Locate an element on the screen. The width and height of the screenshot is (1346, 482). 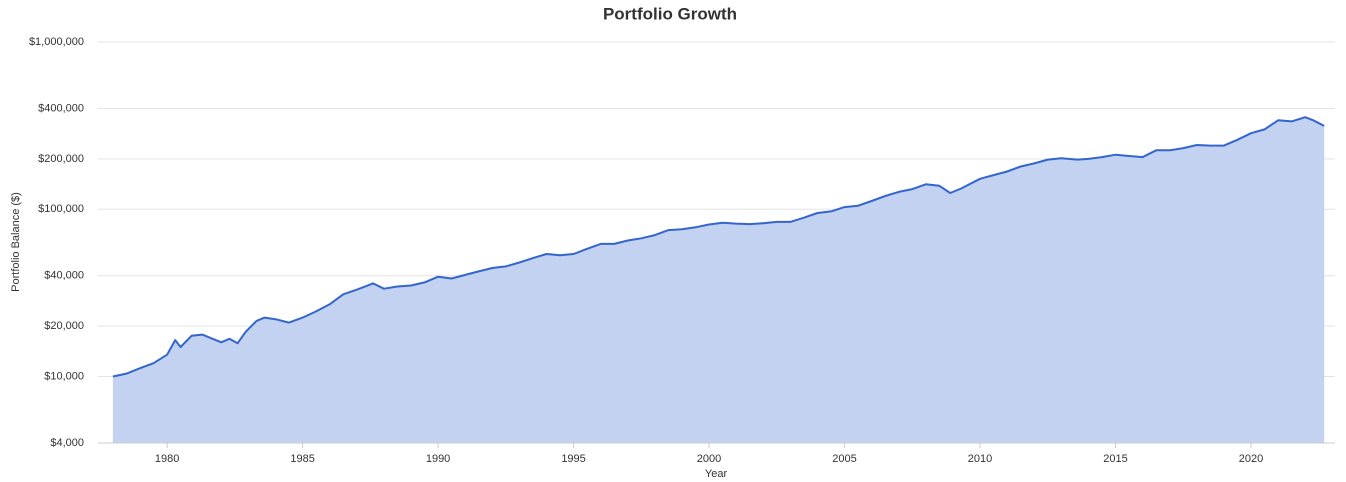
x-tick-label: 1980 is located at coordinates (167, 459).